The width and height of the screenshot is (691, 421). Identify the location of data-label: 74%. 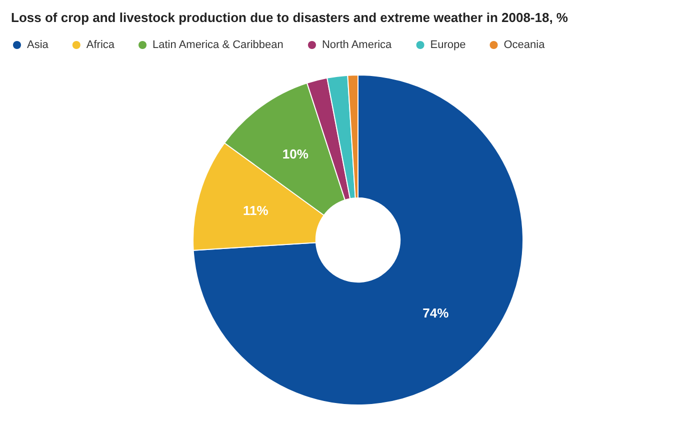
(436, 312).